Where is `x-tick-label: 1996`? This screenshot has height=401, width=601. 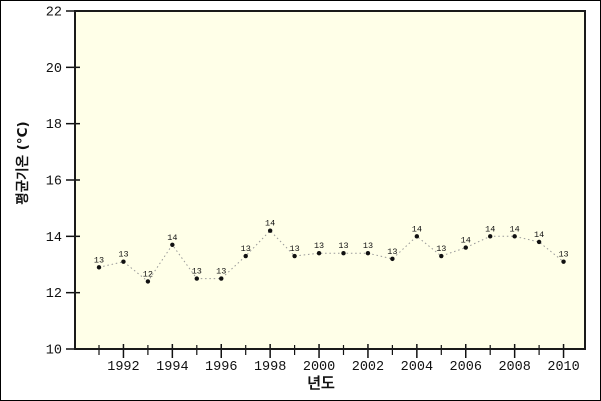
x-tick-label: 1996 is located at coordinates (221, 367).